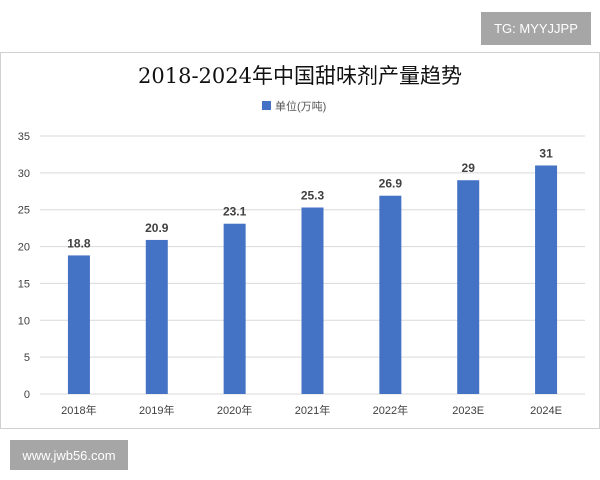  What do you see at coordinates (546, 153) in the screenshot?
I see `data-label: 31` at bounding box center [546, 153].